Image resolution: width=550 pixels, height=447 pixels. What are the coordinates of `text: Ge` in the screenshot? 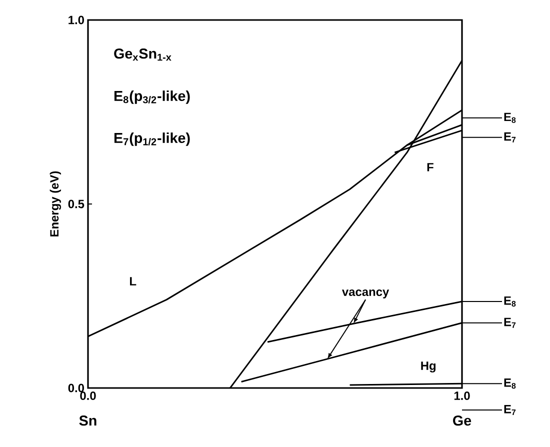 It's located at (462, 421).